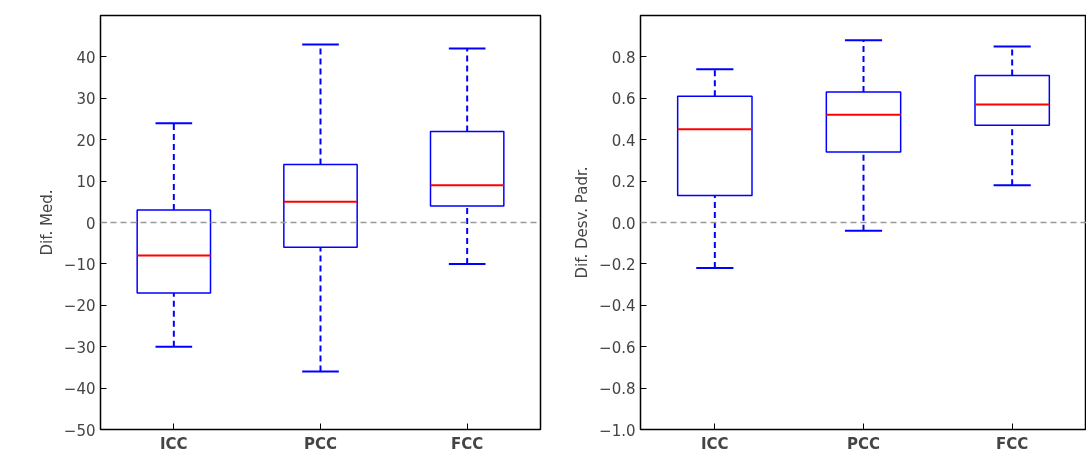 The width and height of the screenshot is (1086, 455). Describe the element at coordinates (79, 430) in the screenshot. I see `y-tick-label: −50` at that location.